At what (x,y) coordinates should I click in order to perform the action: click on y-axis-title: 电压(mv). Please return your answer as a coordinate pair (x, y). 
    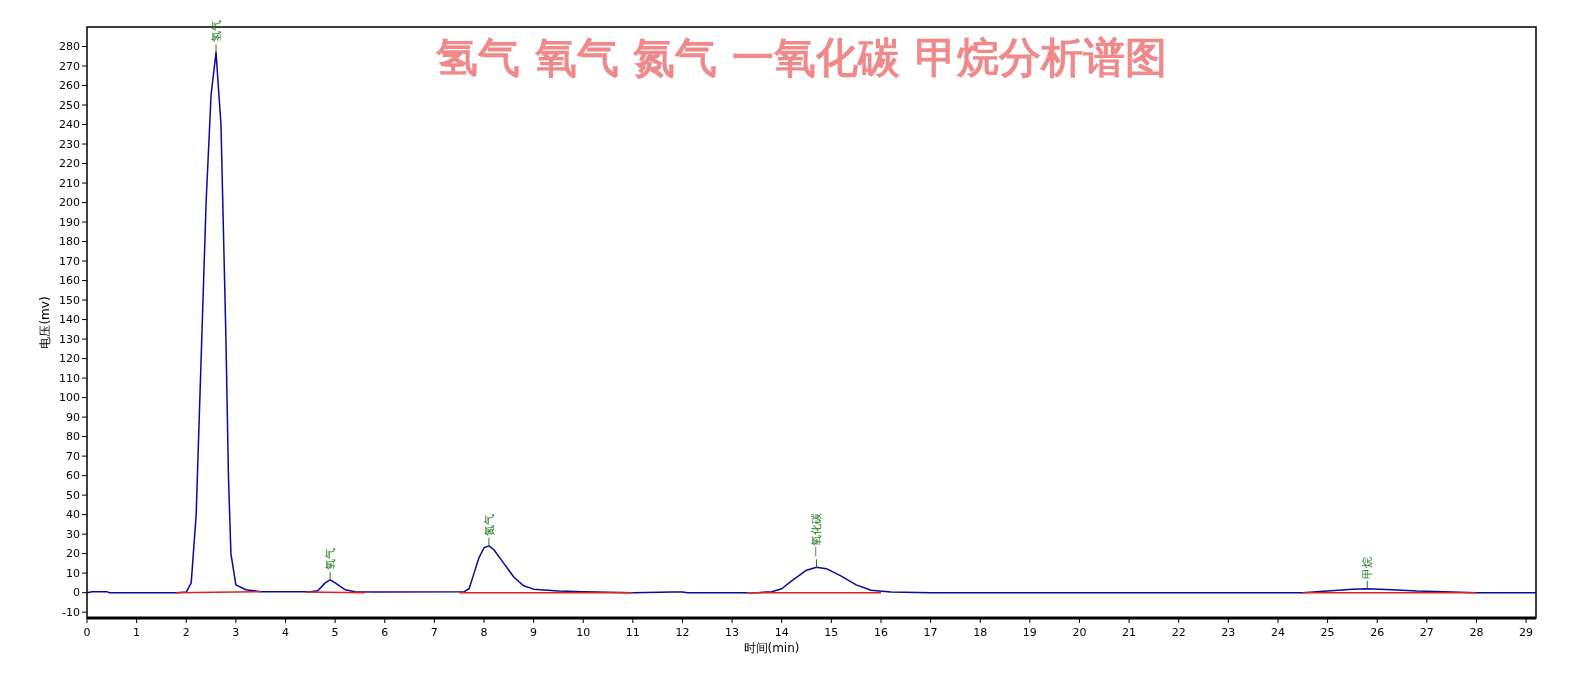
    Looking at the image, I should click on (45, 322).